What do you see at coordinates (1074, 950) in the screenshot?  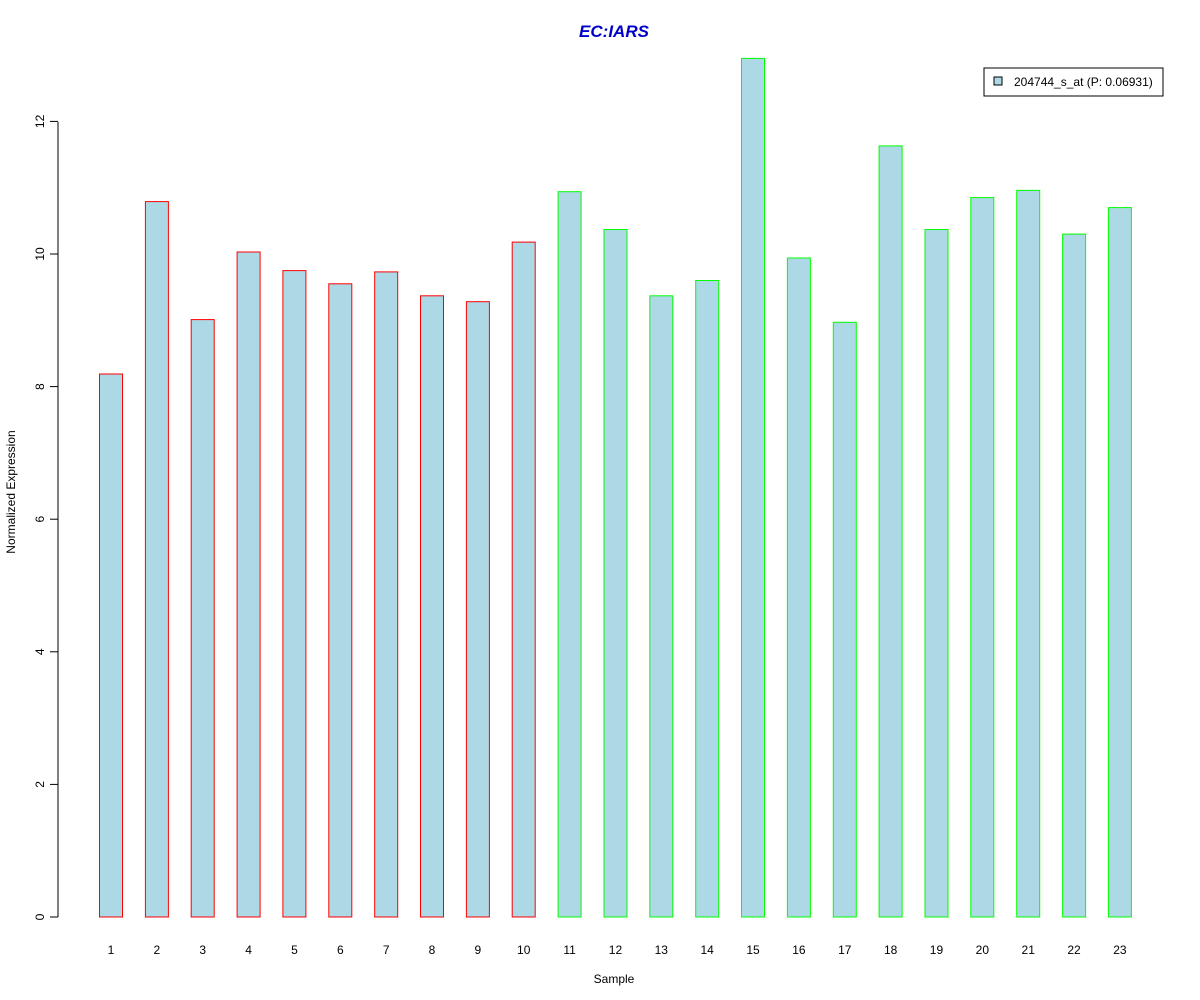 I see `x-tick-label: 22` at bounding box center [1074, 950].